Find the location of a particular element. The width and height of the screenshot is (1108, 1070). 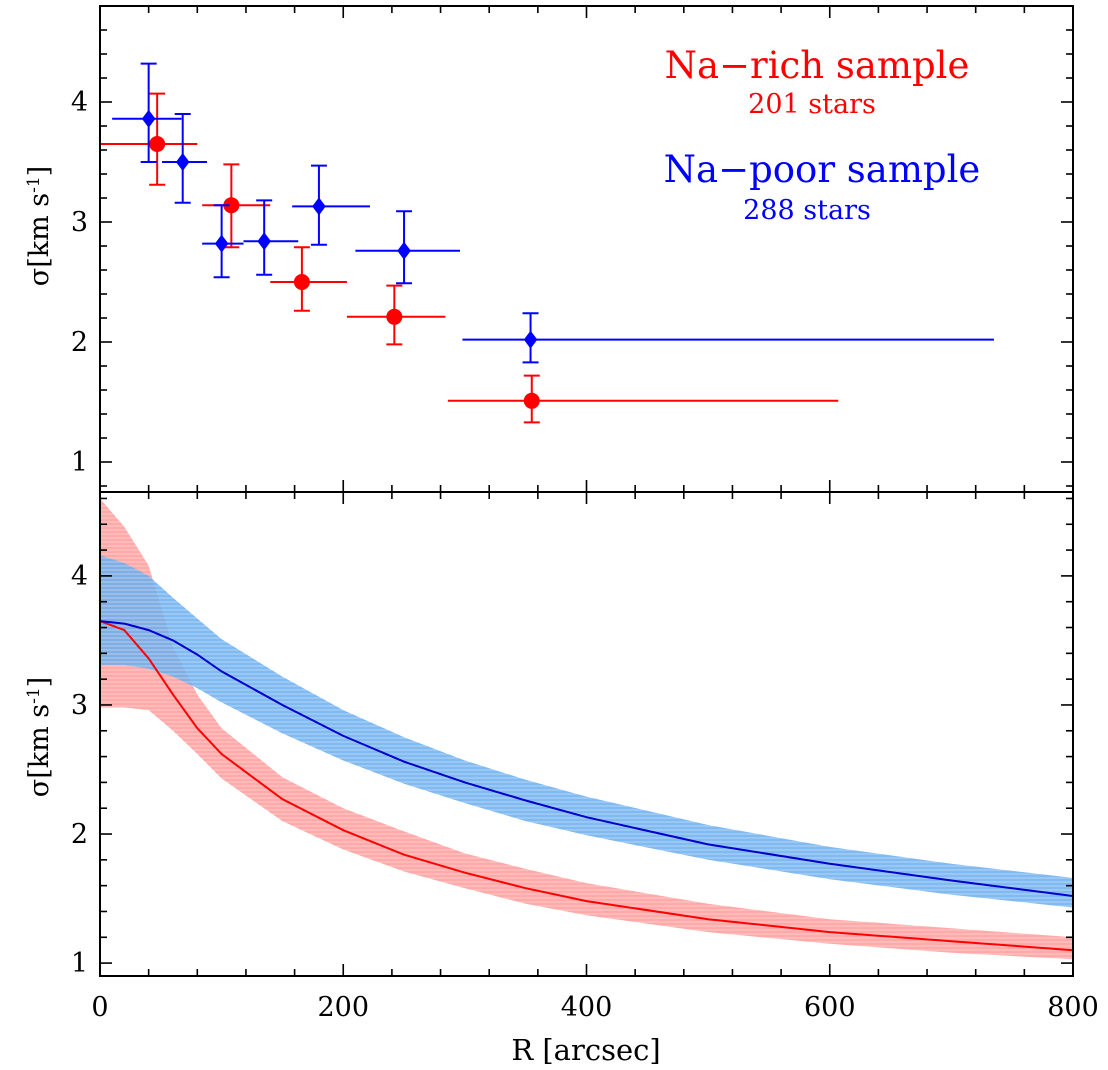

bottom-y-axis-label: σ[km s-1] is located at coordinates (39, 737).